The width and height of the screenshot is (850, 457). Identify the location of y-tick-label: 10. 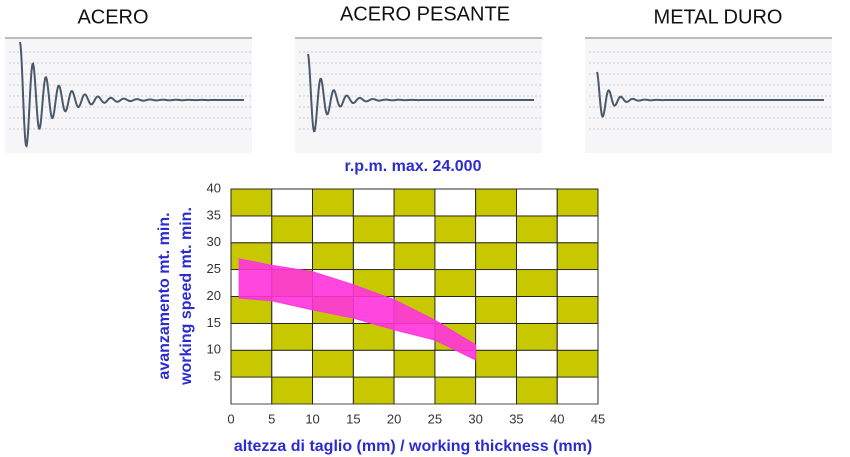
(214, 349).